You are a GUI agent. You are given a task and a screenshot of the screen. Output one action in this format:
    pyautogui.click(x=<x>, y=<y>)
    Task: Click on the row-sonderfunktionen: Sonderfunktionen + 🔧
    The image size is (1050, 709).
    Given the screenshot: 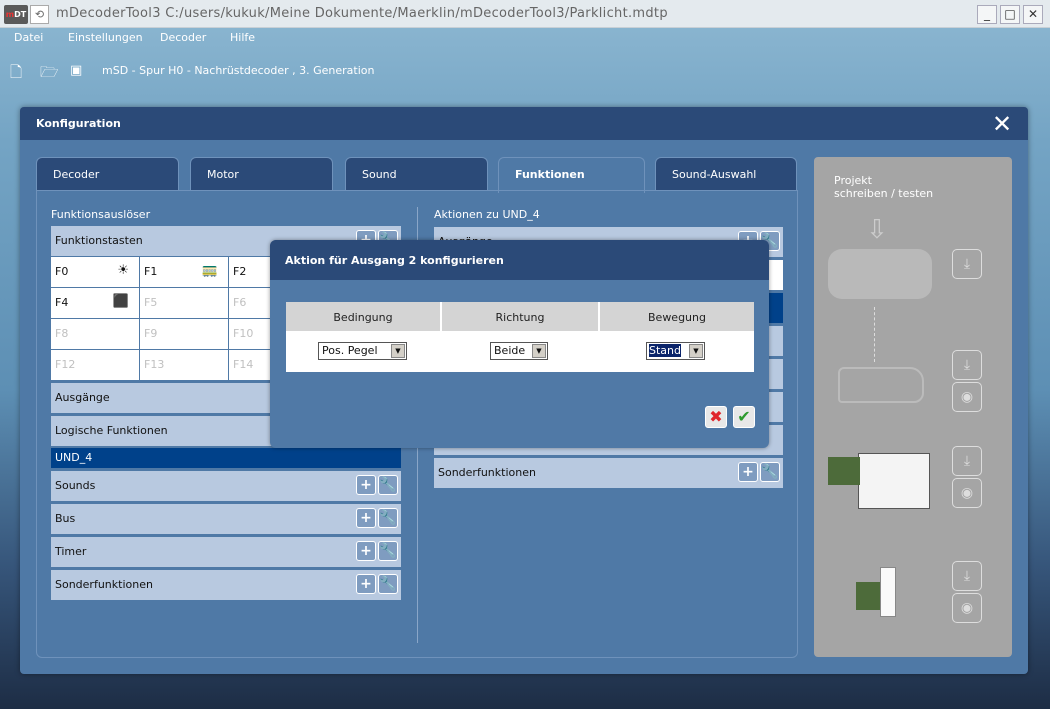 What is the action you would take?
    pyautogui.click(x=226, y=585)
    